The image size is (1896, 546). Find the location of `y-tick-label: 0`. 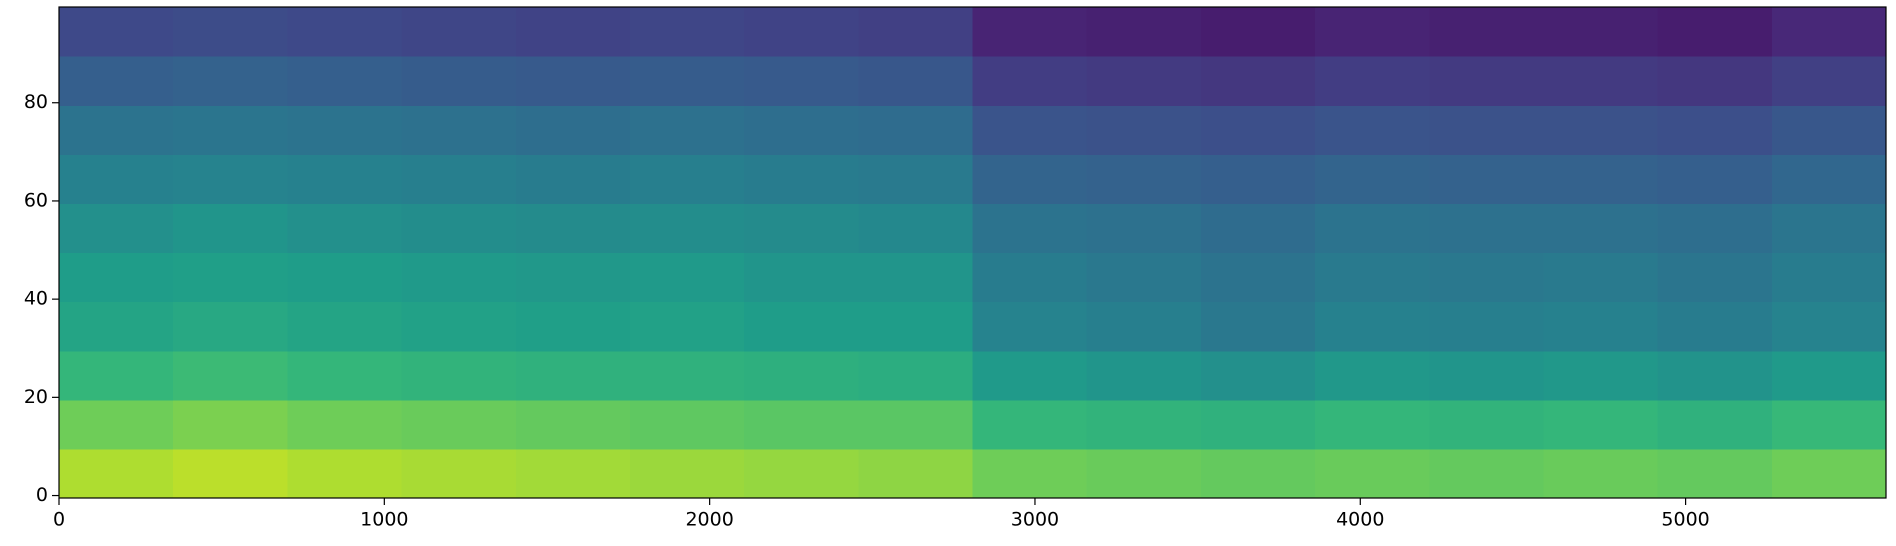

y-tick-label: 0 is located at coordinates (42, 495).